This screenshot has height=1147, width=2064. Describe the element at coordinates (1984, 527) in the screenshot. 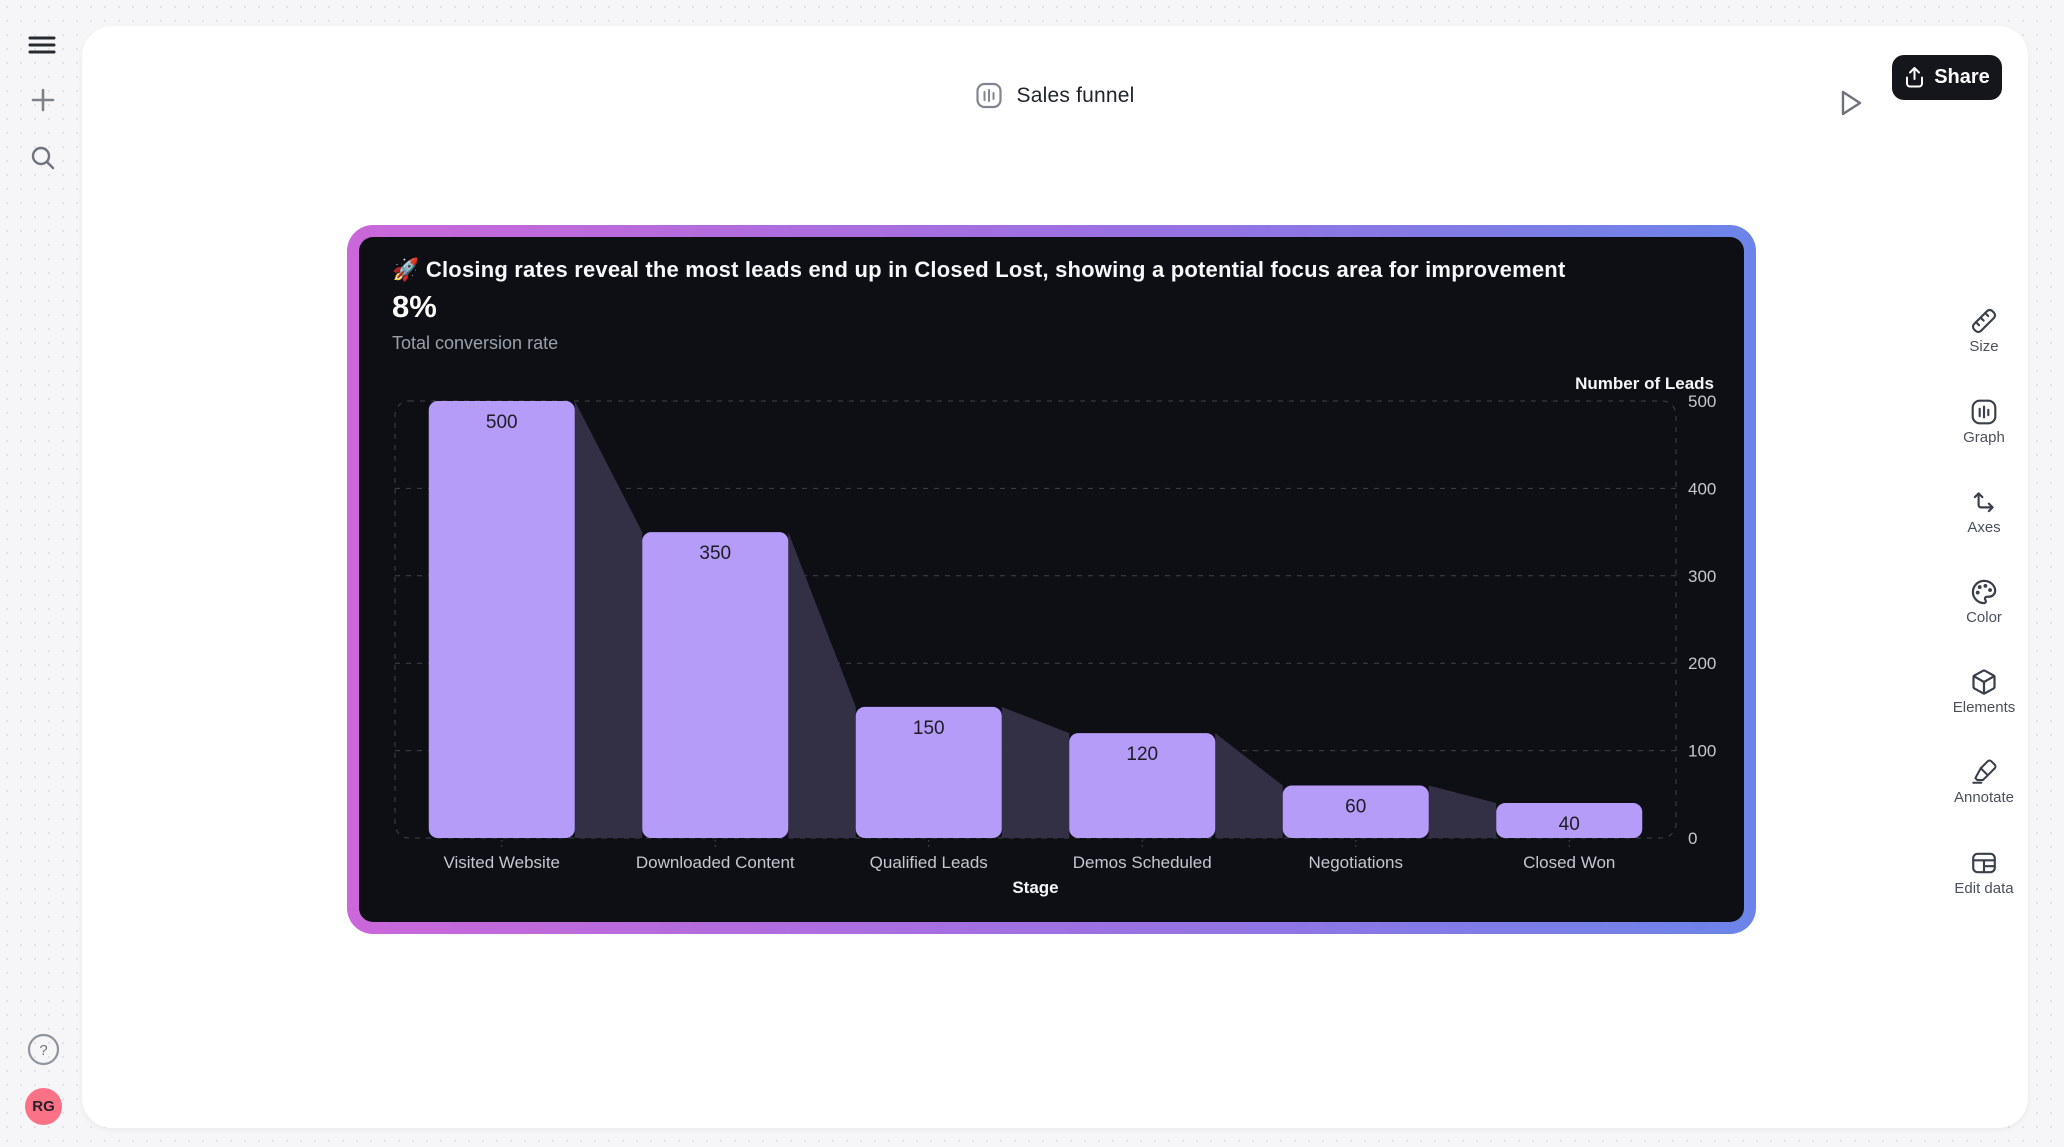

I see `tool-axes-label: Axes` at that location.